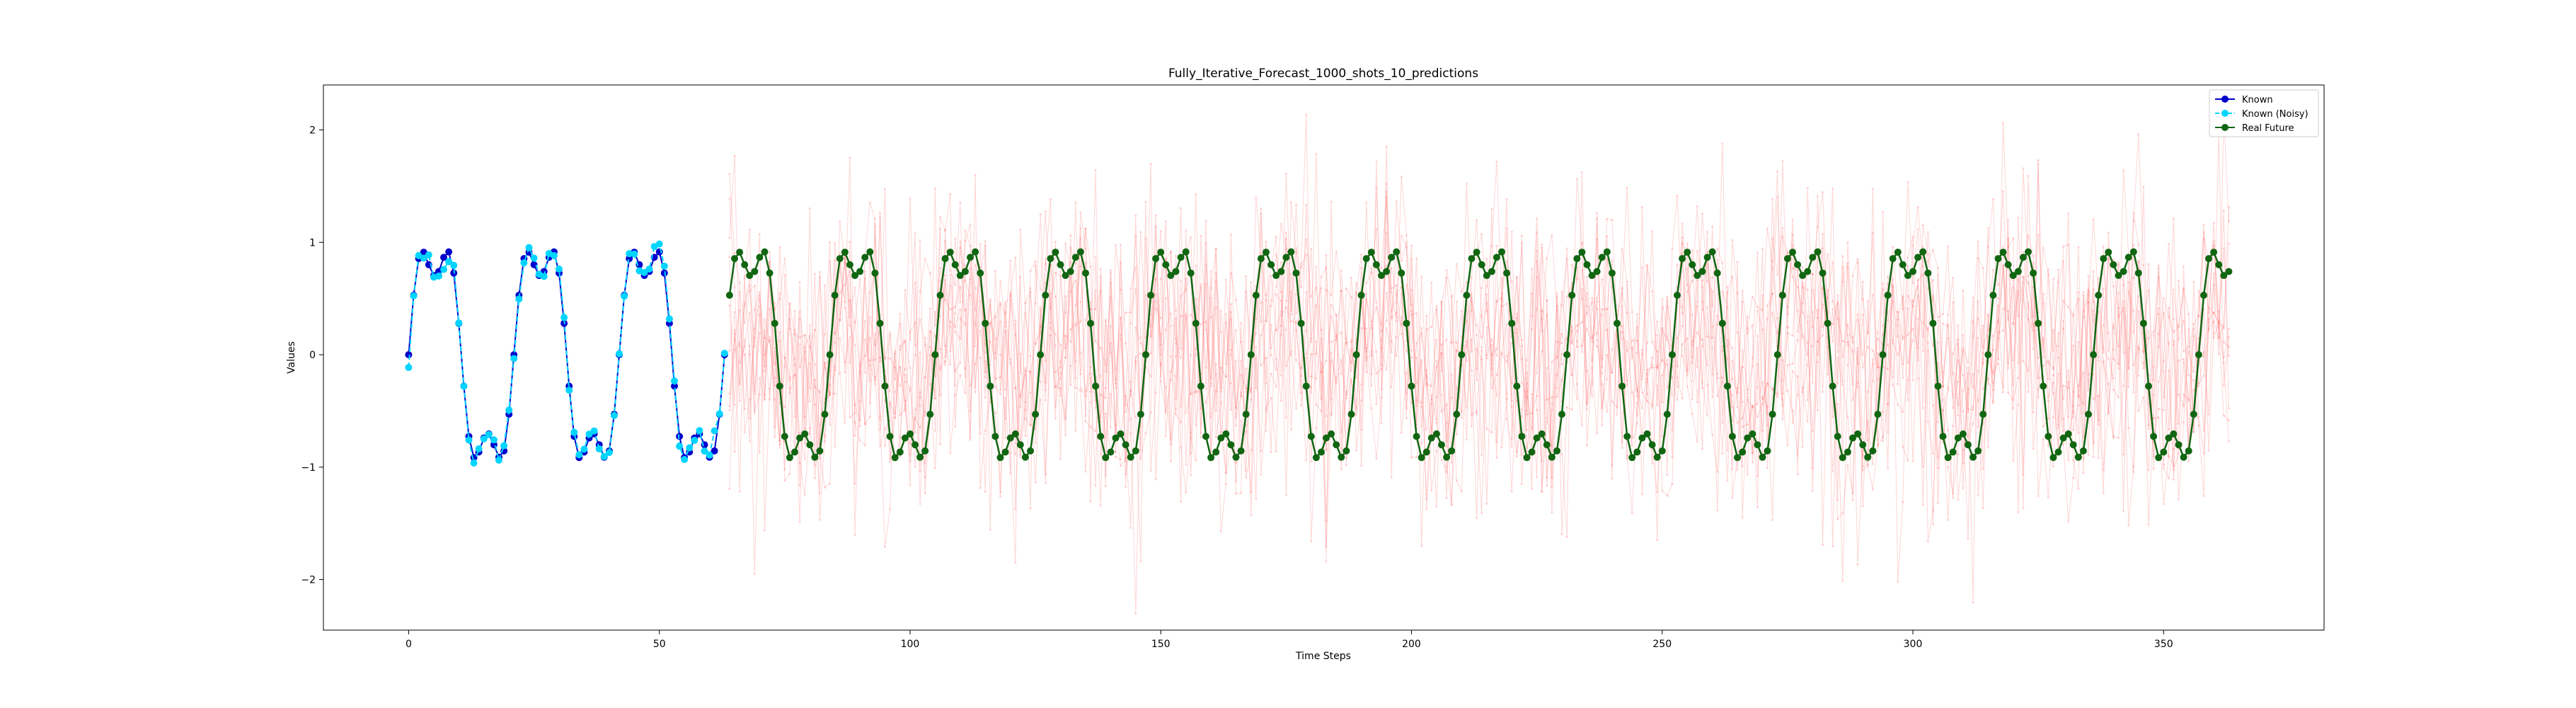  What do you see at coordinates (409, 354) in the screenshot?
I see `known-point` at bounding box center [409, 354].